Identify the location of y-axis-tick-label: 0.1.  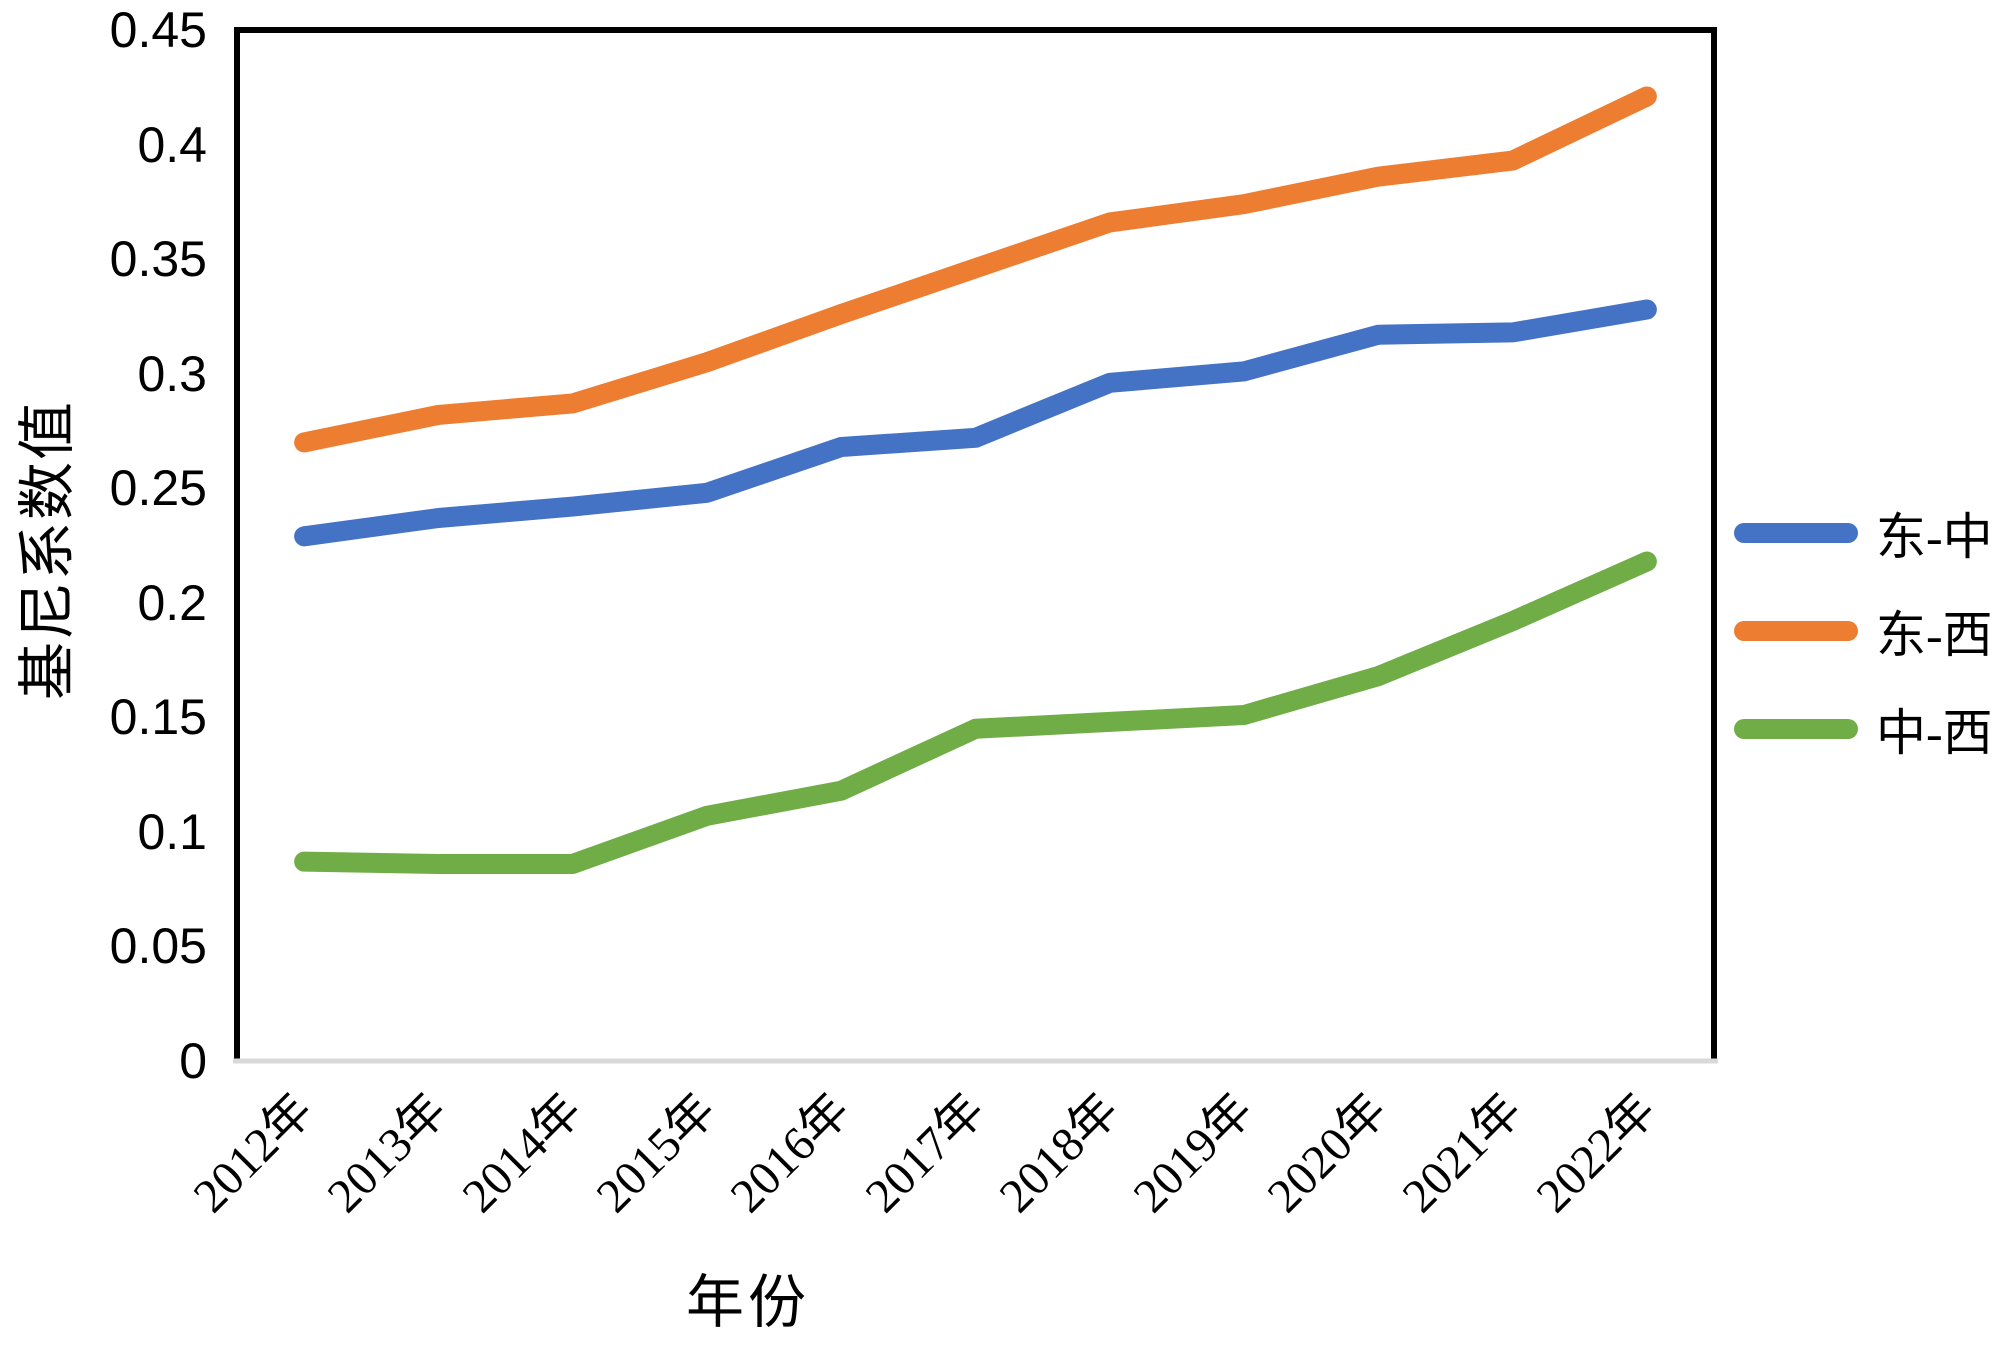
(172, 831).